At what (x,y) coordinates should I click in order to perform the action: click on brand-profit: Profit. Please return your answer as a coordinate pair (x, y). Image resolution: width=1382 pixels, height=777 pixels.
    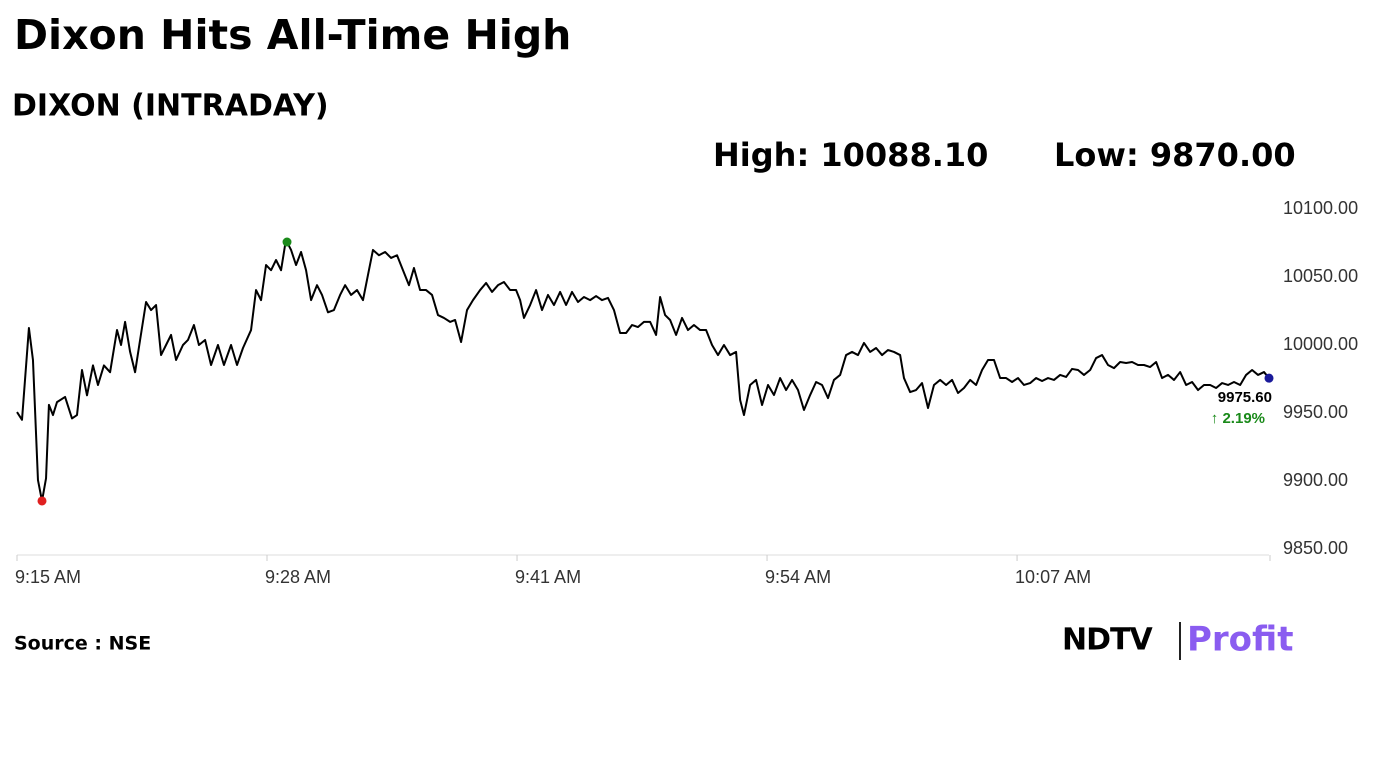
    Looking at the image, I should click on (1240, 640).